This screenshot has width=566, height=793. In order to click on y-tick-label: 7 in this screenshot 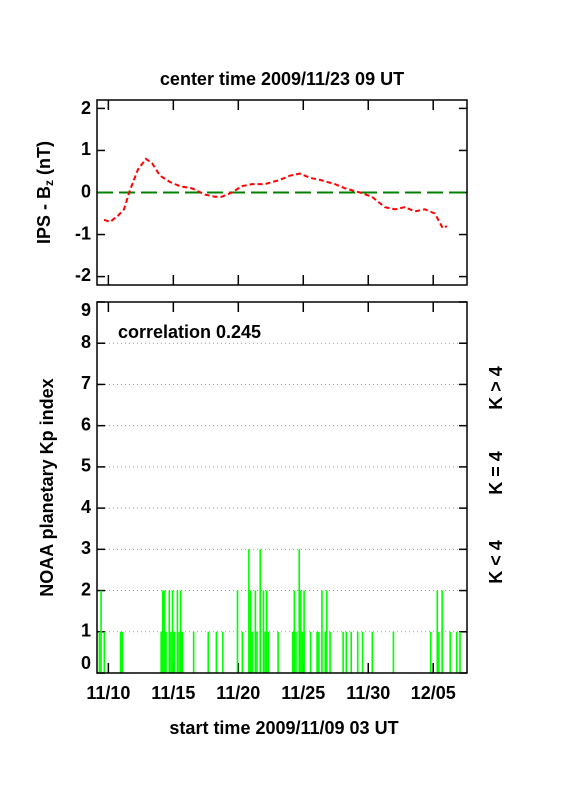, I will do `click(86, 383)`.